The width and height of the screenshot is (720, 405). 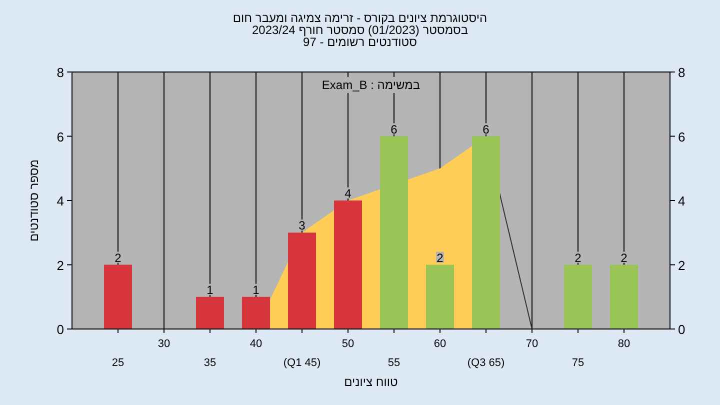 What do you see at coordinates (578, 363) in the screenshot?
I see `x-tick-label: 75` at bounding box center [578, 363].